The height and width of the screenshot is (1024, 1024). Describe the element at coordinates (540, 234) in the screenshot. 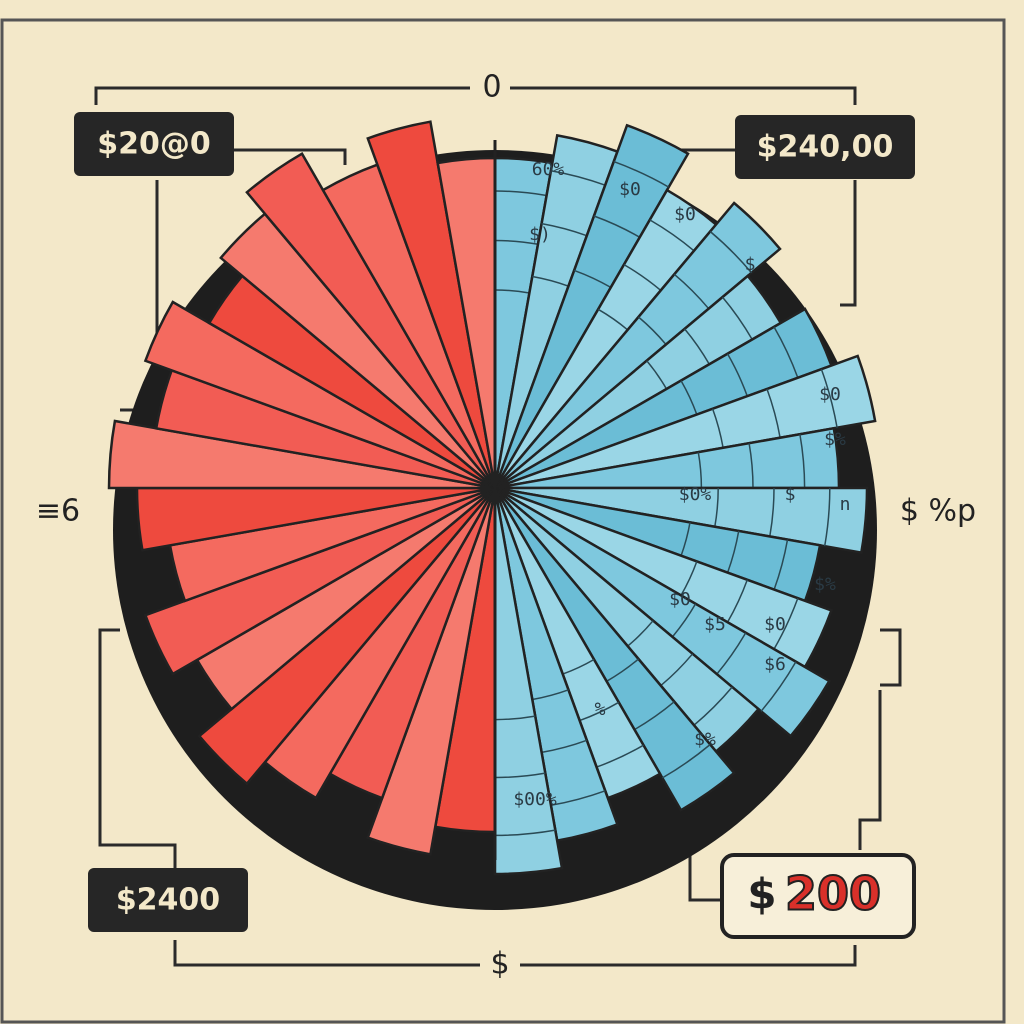

I see `wedge-label: $)` at that location.